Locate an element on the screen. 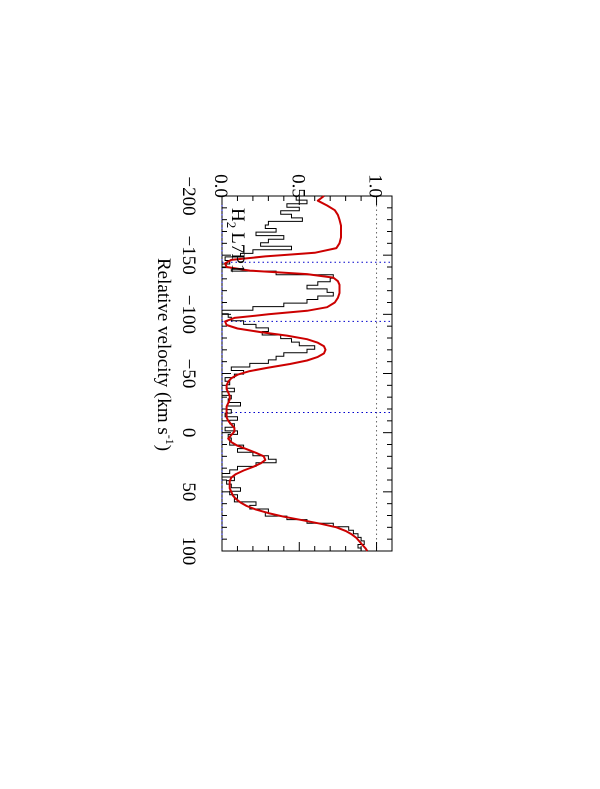  annotation-subscript: 2 is located at coordinates (231, 225).